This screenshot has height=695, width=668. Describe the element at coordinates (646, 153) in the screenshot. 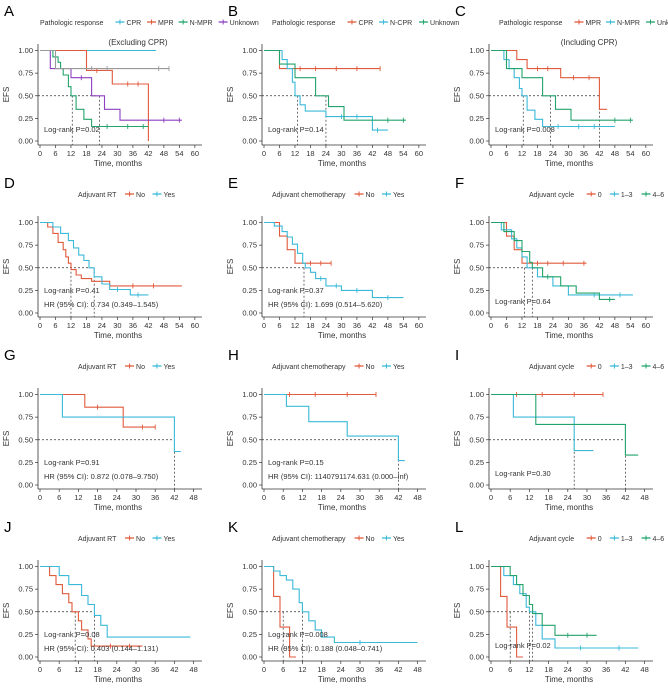

I see `x-tick-label: 60` at that location.